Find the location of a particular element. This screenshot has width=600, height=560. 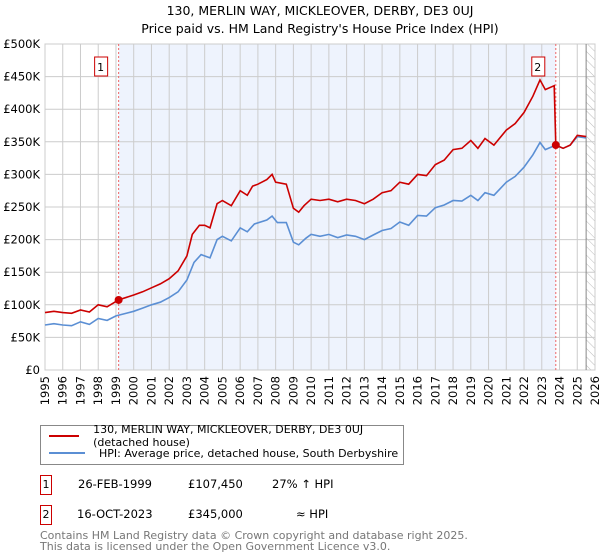

y-tick-label: £500K is located at coordinates (21, 44).